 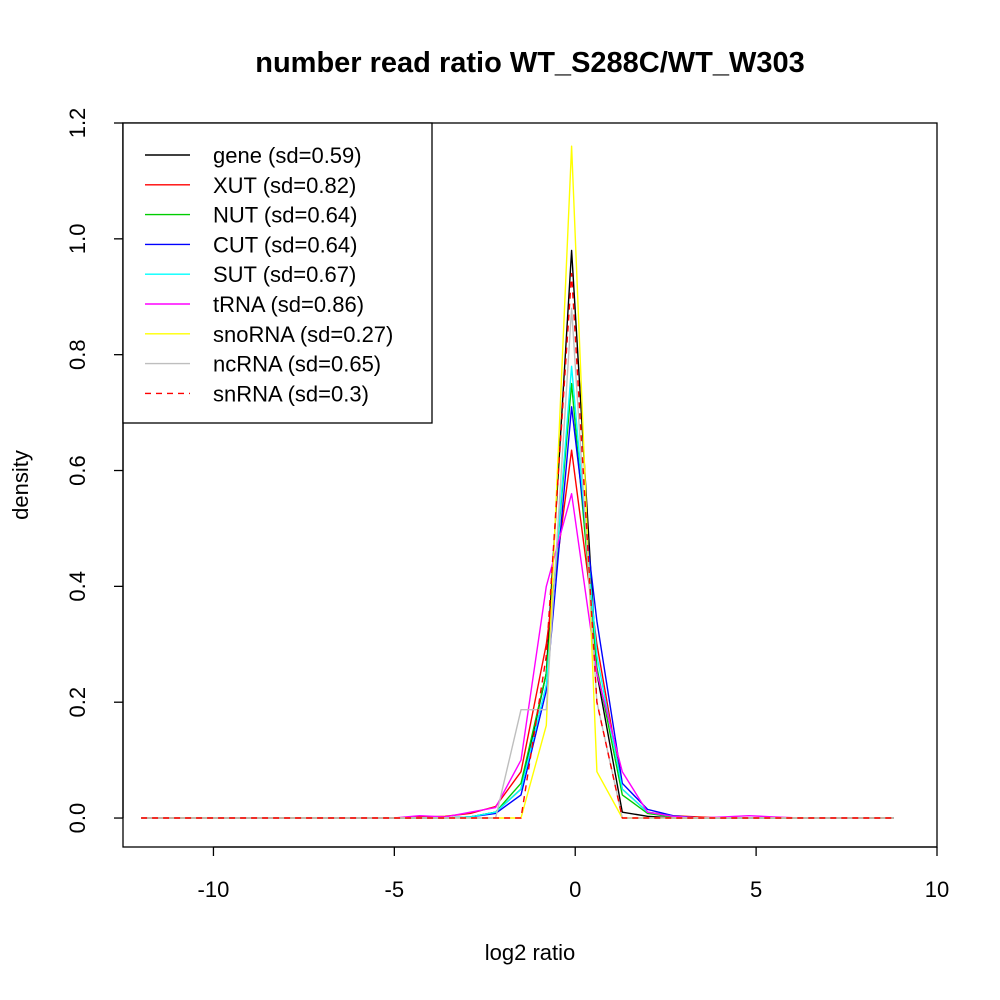 What do you see at coordinates (288, 304) in the screenshot?
I see `legend-label-5: tRNA (sd=0.86)` at bounding box center [288, 304].